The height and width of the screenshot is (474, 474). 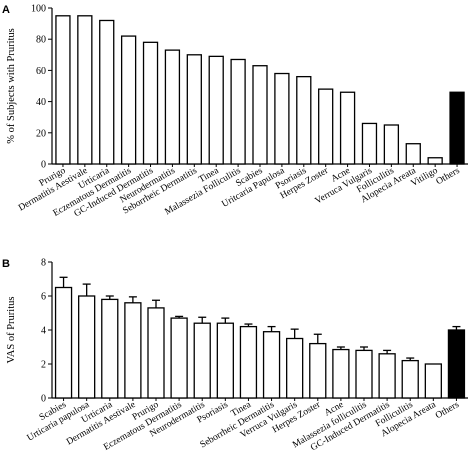 I want to click on y-tick-label: 4, so click(x=43, y=331).